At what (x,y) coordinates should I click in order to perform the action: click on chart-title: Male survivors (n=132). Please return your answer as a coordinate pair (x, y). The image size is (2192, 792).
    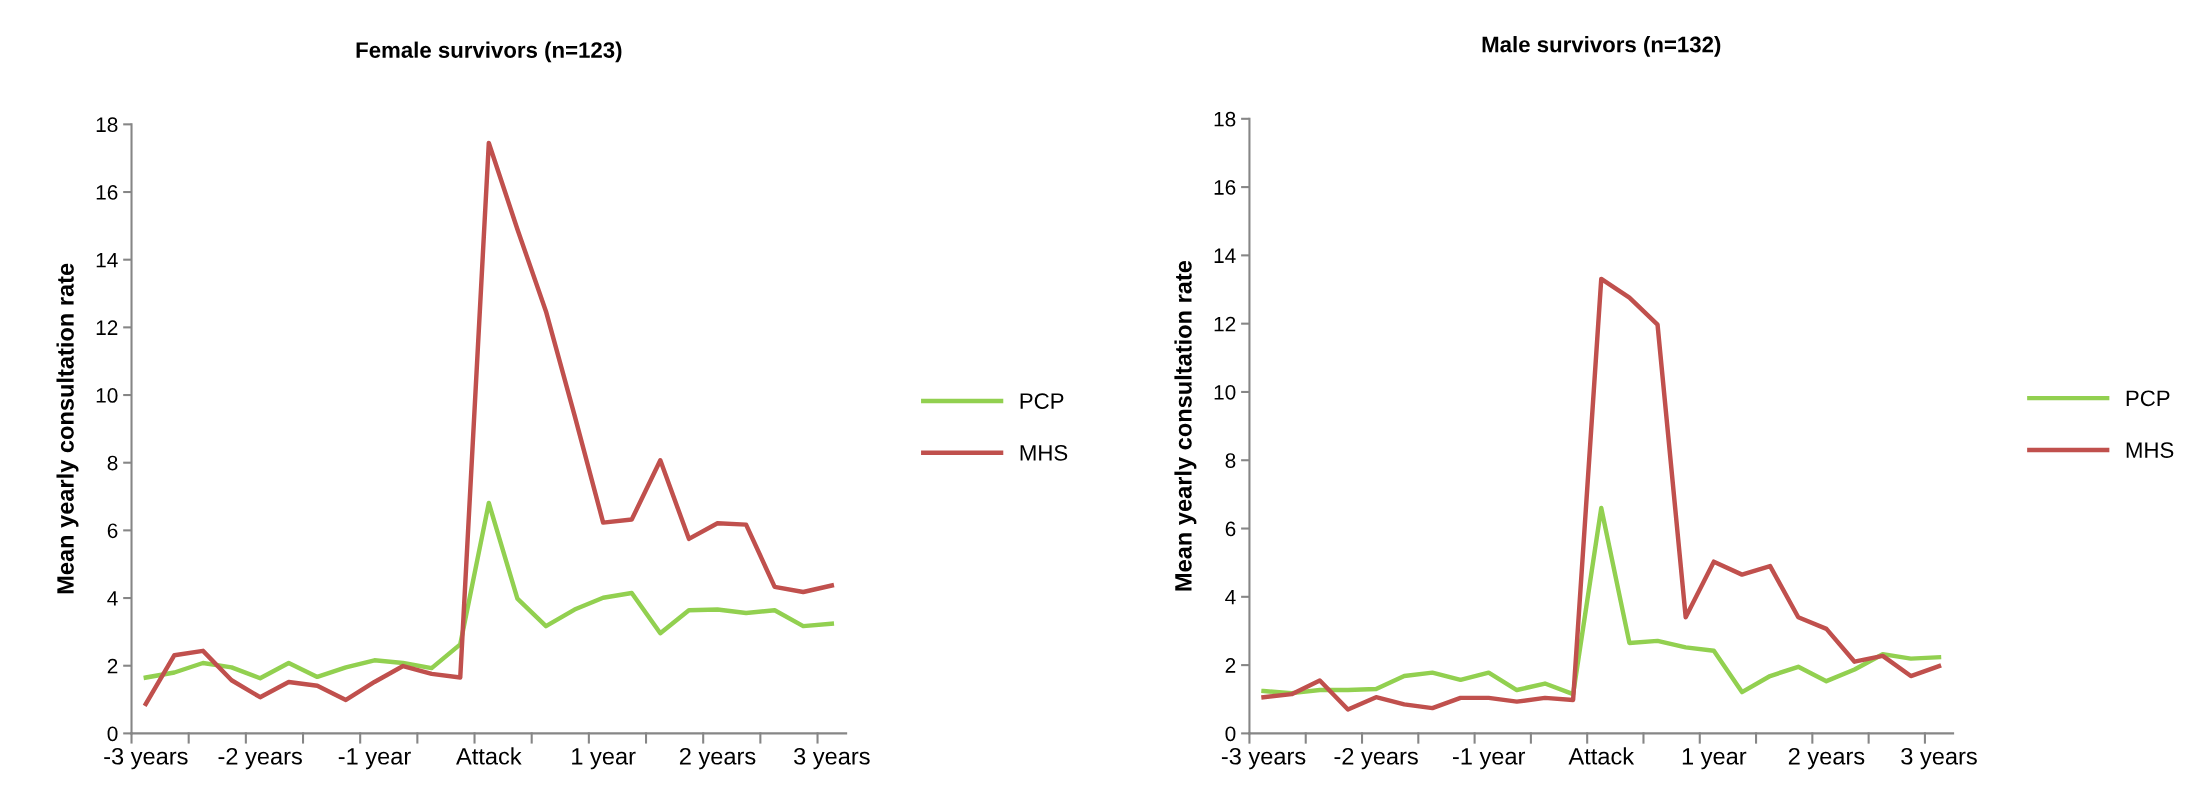
    Looking at the image, I should click on (1601, 46).